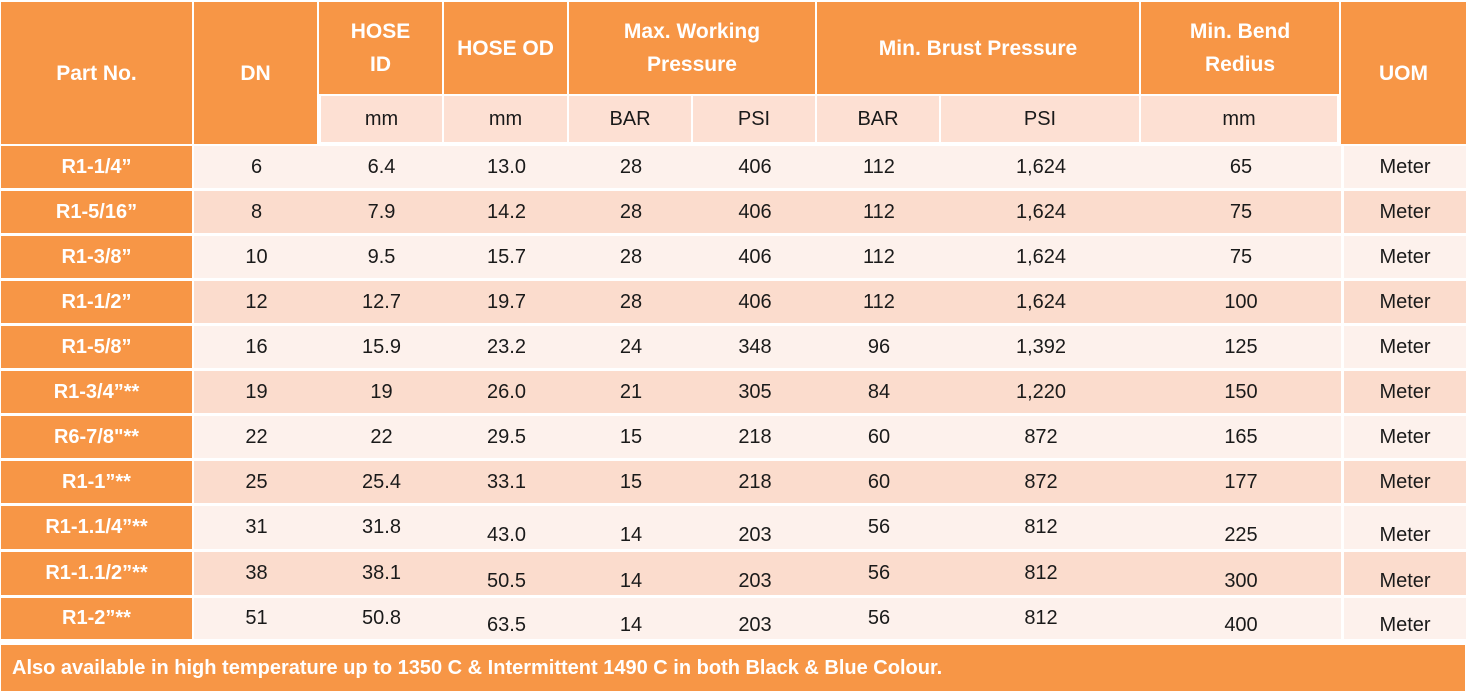 The image size is (1470, 697). I want to click on unit-wp-psi: PSI, so click(755, 121).